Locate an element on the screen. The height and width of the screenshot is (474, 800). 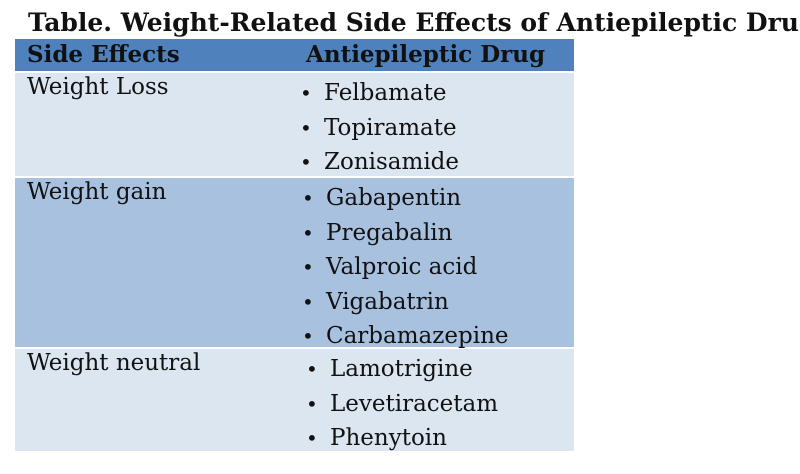
drug-name: Gabapentin is located at coordinates (394, 198).